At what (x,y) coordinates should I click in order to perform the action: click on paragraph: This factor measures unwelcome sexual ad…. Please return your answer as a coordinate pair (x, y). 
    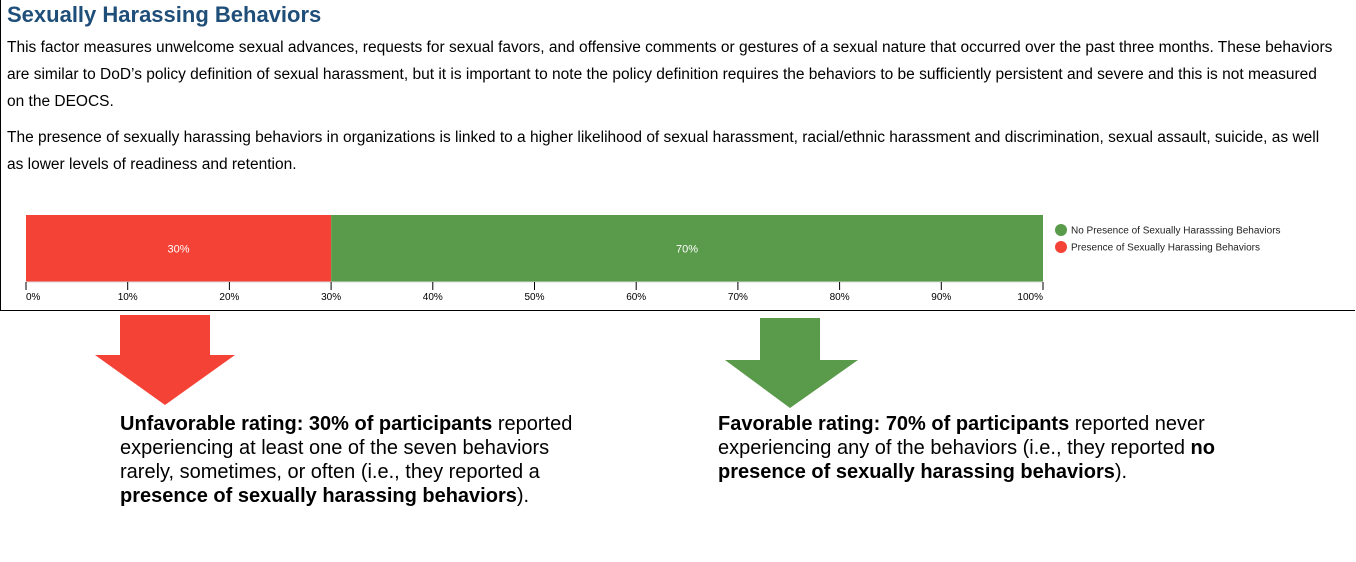
    Looking at the image, I should click on (670, 74).